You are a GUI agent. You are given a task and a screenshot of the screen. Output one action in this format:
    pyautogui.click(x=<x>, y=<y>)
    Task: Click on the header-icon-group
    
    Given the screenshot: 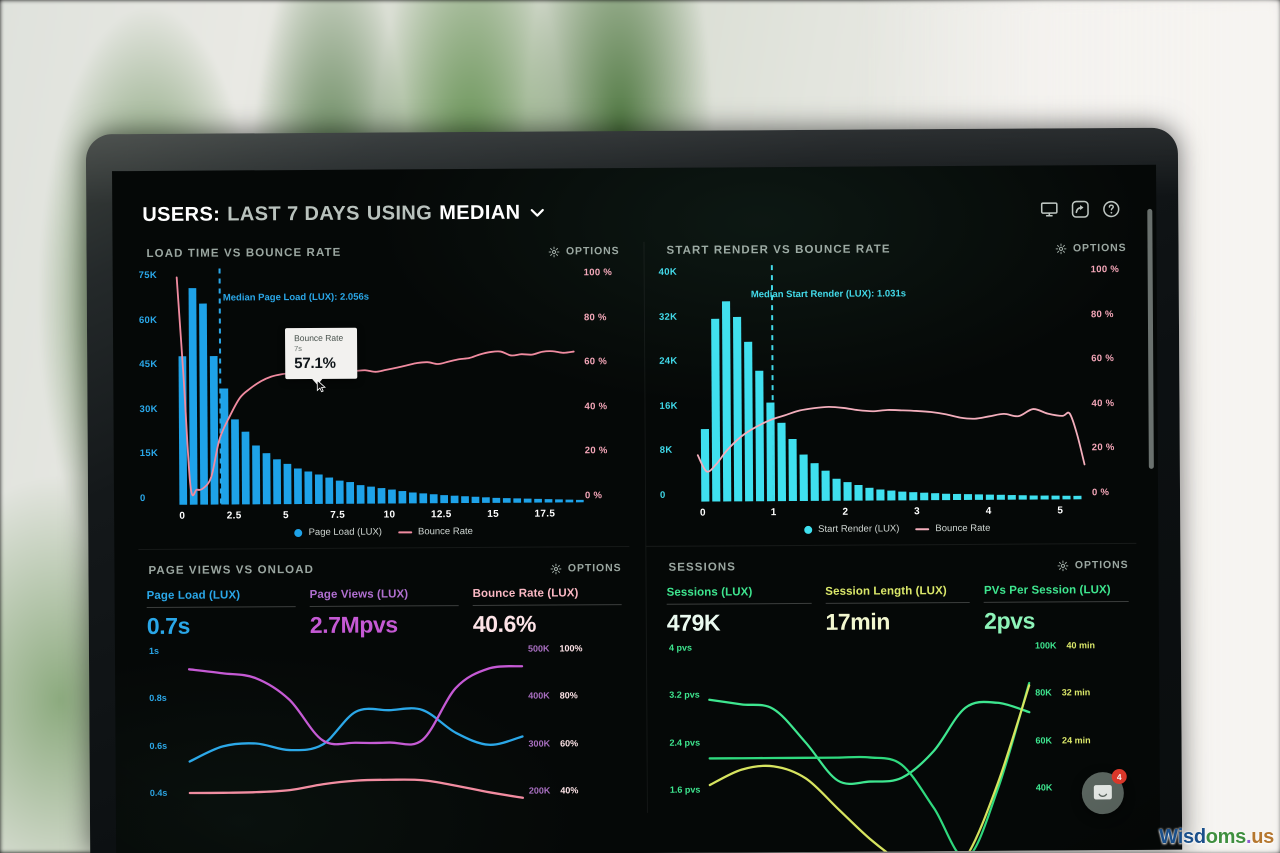 What is the action you would take?
    pyautogui.click(x=1080, y=209)
    